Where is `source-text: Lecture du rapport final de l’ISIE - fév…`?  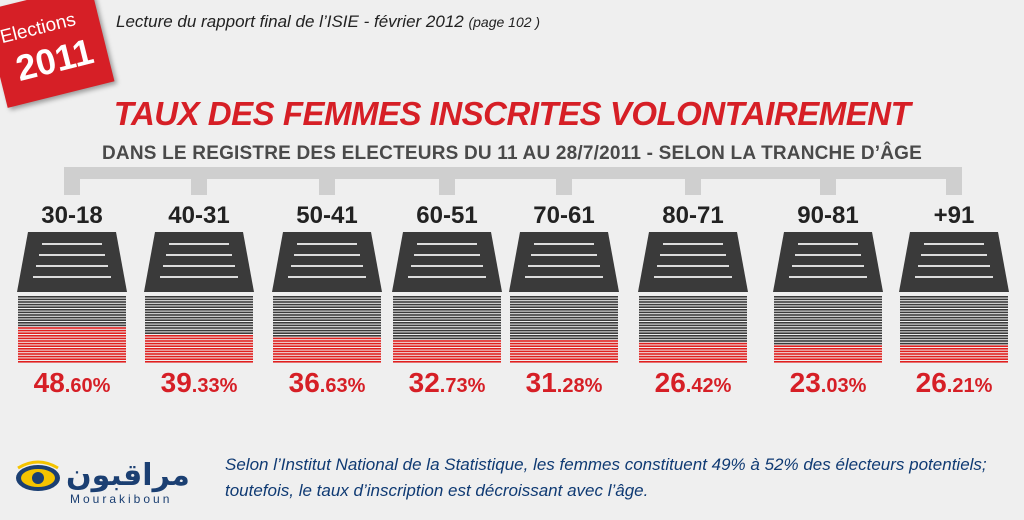 source-text: Lecture du rapport final de l’ISIE - fév… is located at coordinates (290, 21).